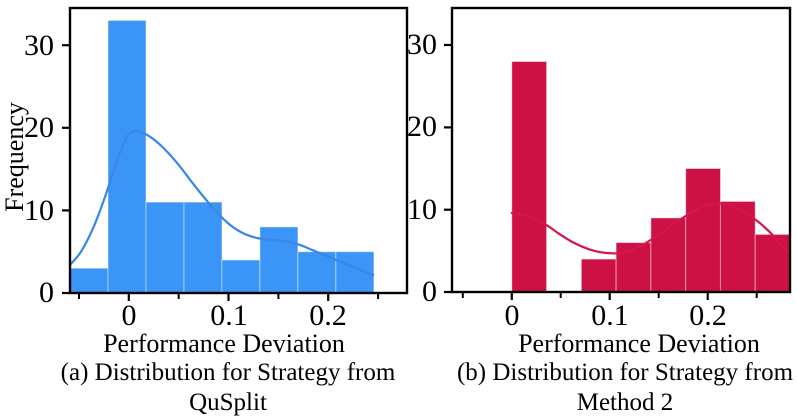 This screenshot has height=420, width=797. What do you see at coordinates (39, 45) in the screenshot?
I see `panel-a-ytick-30: 30` at bounding box center [39, 45].